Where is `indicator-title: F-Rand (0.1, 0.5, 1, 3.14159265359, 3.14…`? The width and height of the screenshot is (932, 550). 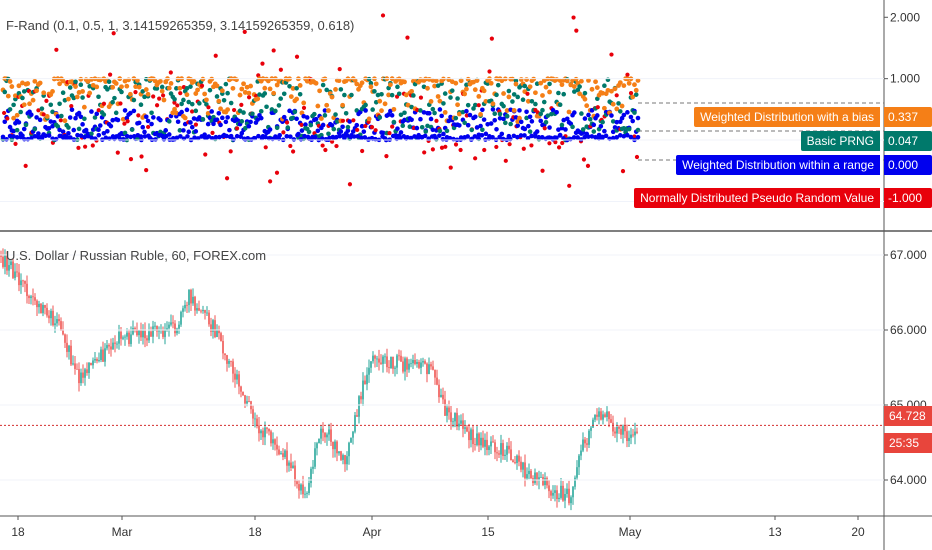 indicator-title: F-Rand (0.1, 0.5, 1, 3.14159265359, 3.14… is located at coordinates (180, 25).